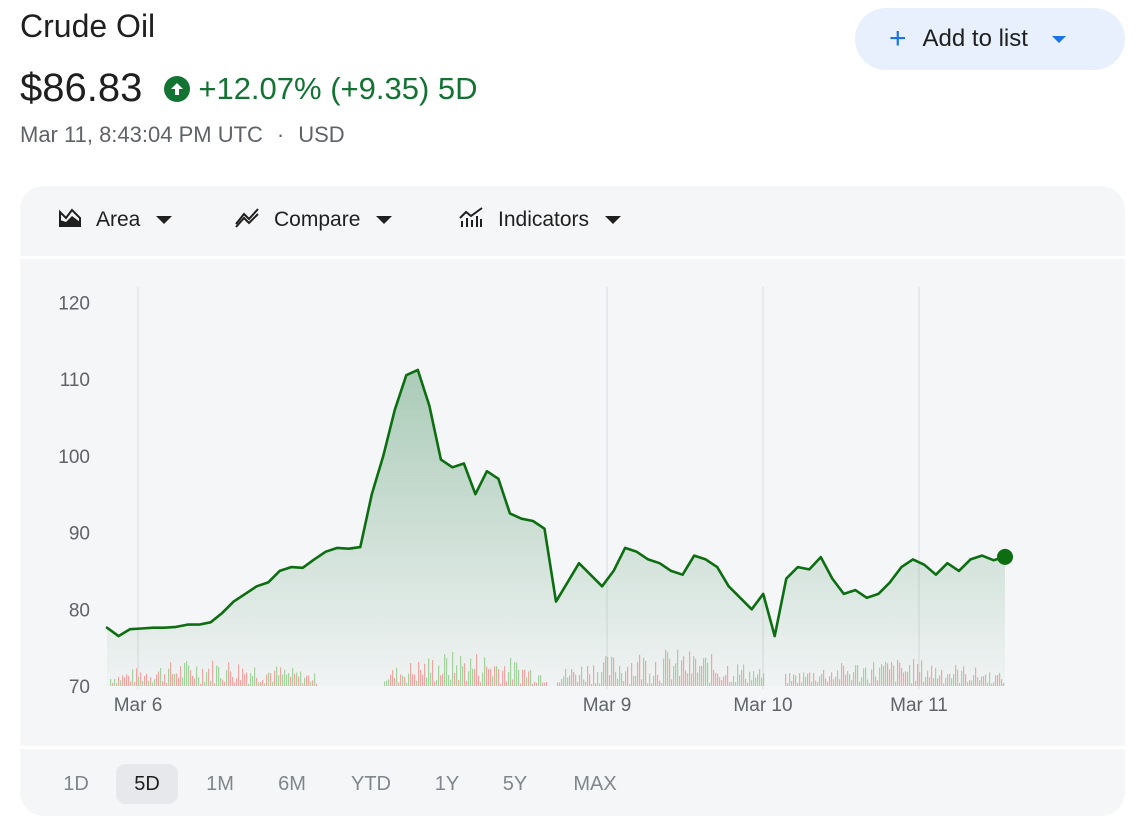 This screenshot has width=1145, height=832. I want to click on indicators-dropdown: Indicators, so click(540, 219).